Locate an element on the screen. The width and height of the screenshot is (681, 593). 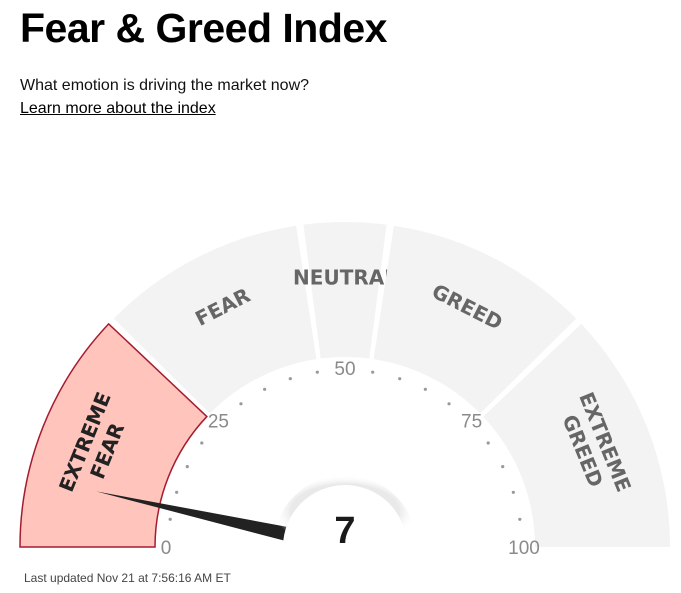
gauge-label-neutral: NEUTRAL is located at coordinates (345, 278).